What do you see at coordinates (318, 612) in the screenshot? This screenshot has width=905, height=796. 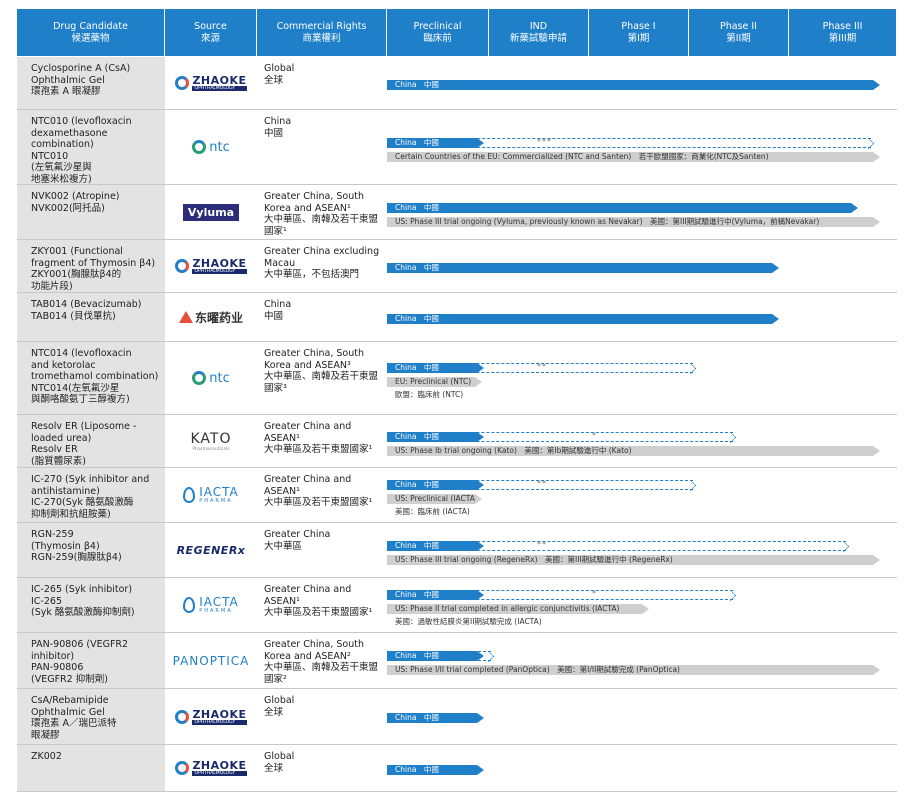 I see `rights-line: 大中華區及若干東盟國家¹` at bounding box center [318, 612].